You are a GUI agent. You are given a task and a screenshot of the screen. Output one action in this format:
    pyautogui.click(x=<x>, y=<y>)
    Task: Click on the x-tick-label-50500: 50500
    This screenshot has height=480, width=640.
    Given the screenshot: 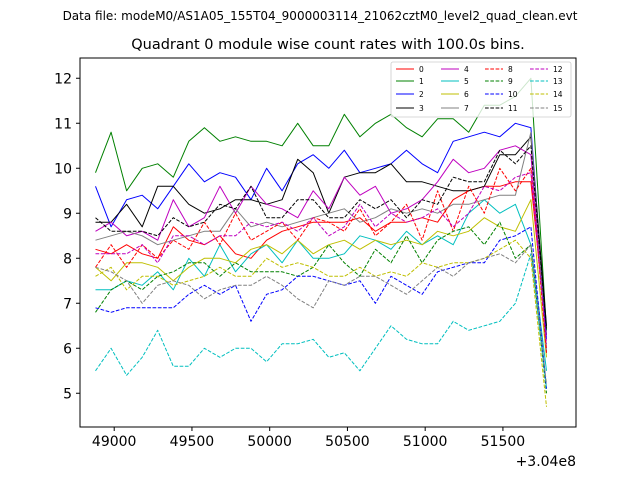 What is the action you would take?
    pyautogui.click(x=347, y=442)
    